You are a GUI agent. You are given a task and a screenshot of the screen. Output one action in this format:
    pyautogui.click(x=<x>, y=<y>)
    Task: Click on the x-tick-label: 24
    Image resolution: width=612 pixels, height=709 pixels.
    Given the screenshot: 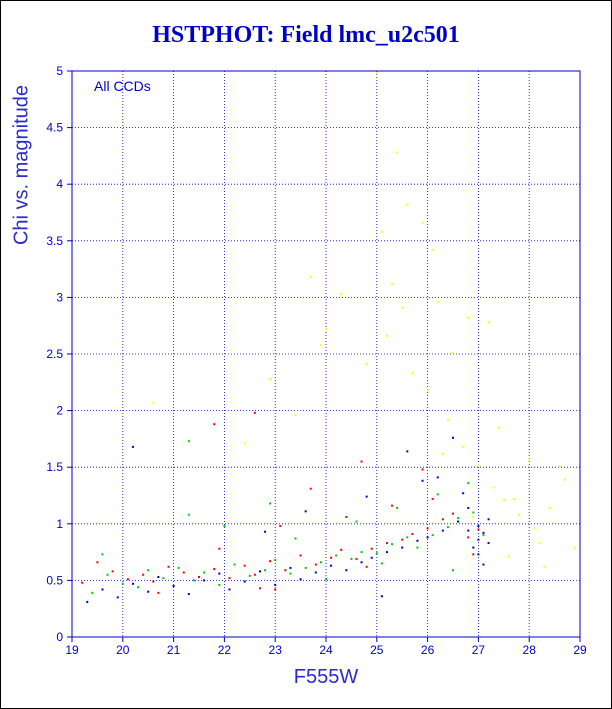 What is the action you would take?
    pyautogui.click(x=326, y=650)
    